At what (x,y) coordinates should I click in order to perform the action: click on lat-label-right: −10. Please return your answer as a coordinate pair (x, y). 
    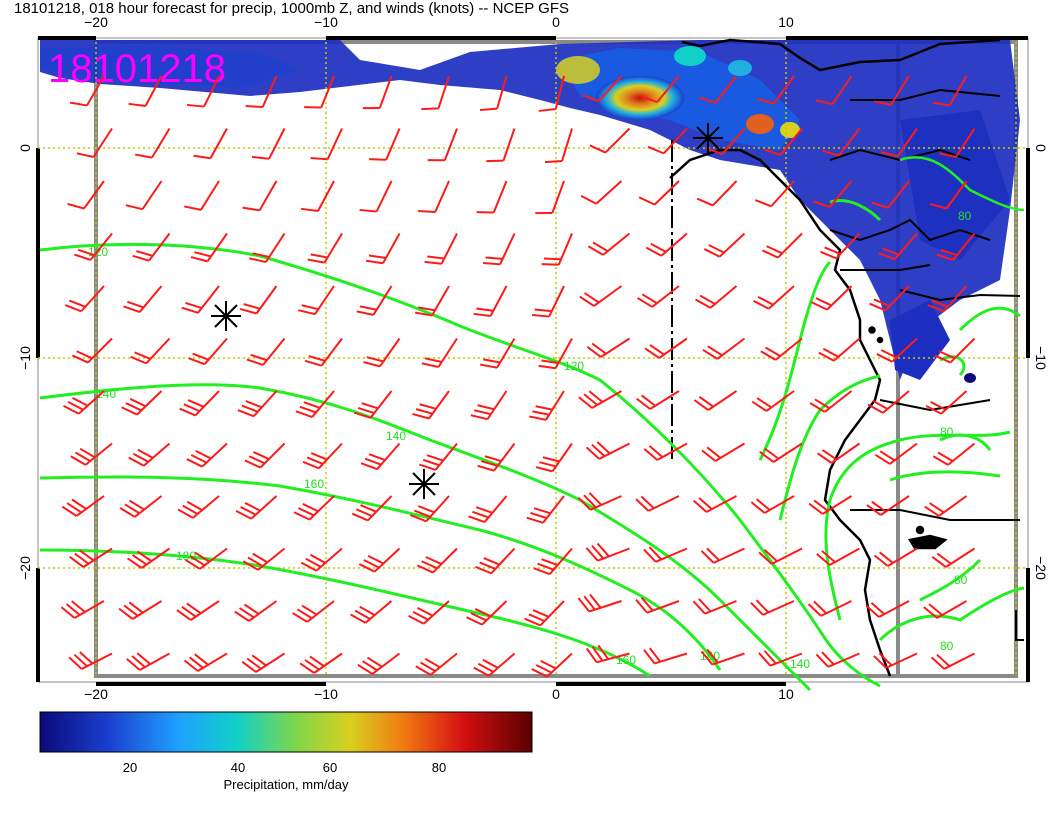
    Looking at the image, I should click on (1041, 358).